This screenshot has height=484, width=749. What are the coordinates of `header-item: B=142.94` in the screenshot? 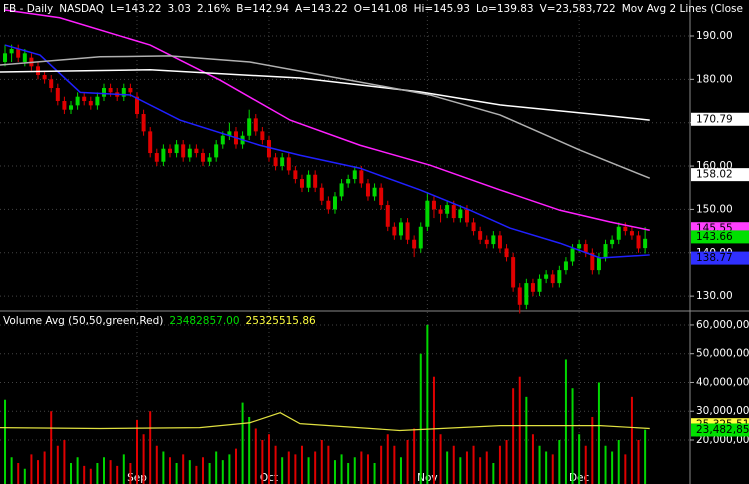 It's located at (262, 9).